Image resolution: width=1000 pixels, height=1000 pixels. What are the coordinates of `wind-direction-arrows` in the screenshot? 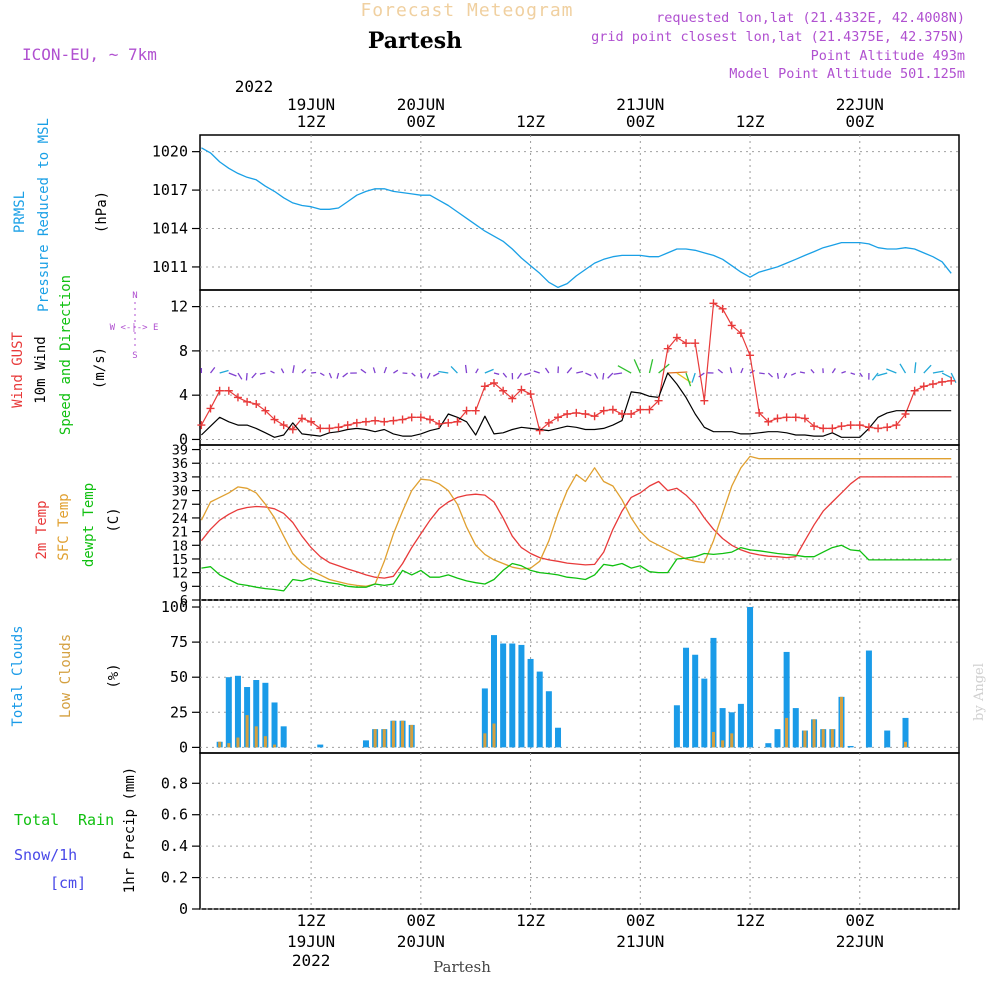 It's located at (578, 373).